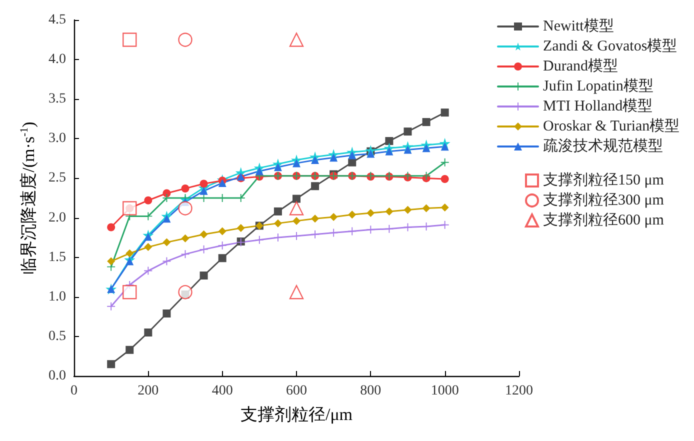 The height and width of the screenshot is (441, 694). I want to click on legend-label: 支撑剂粒径300 μm, so click(603, 200).